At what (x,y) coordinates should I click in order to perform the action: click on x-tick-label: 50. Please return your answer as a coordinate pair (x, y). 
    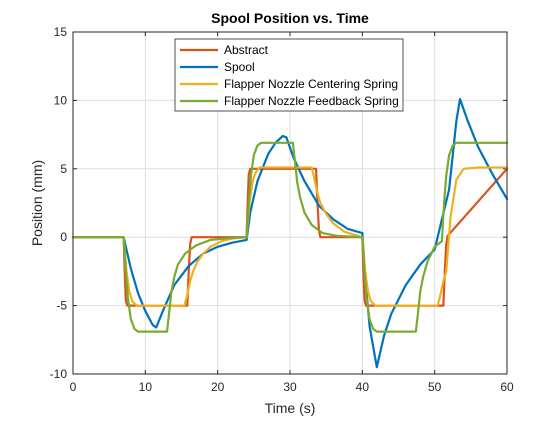
    Looking at the image, I should click on (435, 387).